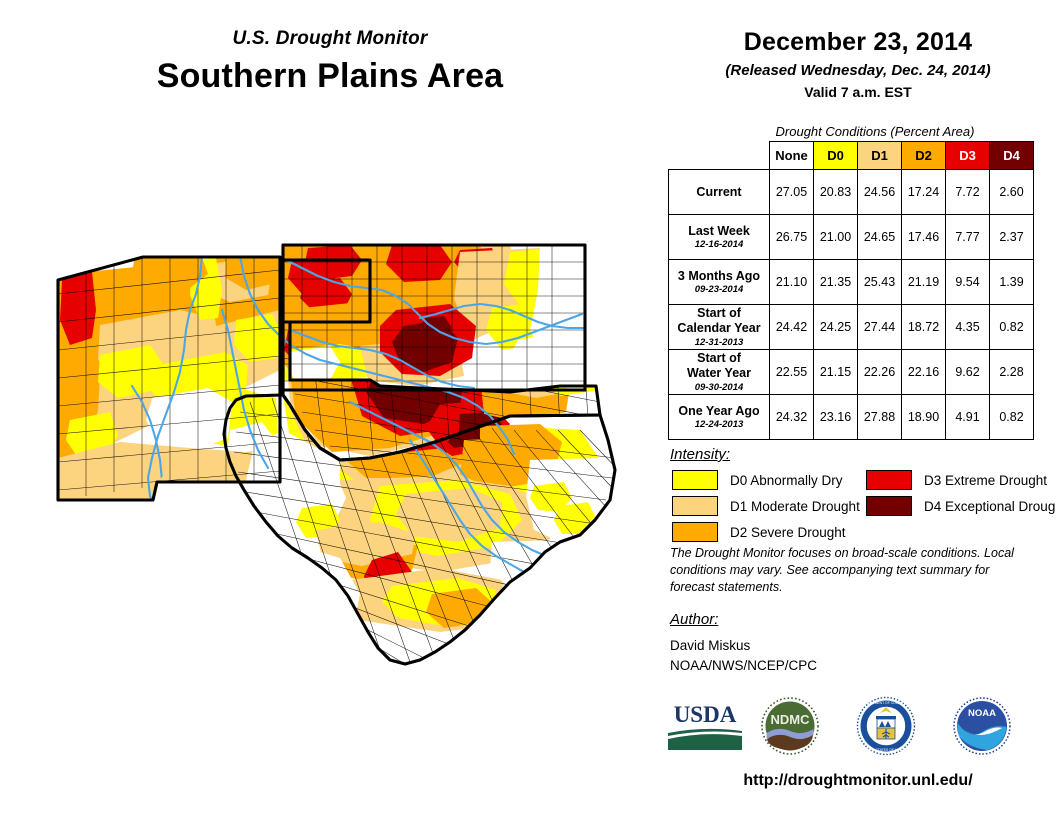 This screenshot has height=816, width=1056. I want to click on table-cell-d1: 22.26, so click(879, 372).